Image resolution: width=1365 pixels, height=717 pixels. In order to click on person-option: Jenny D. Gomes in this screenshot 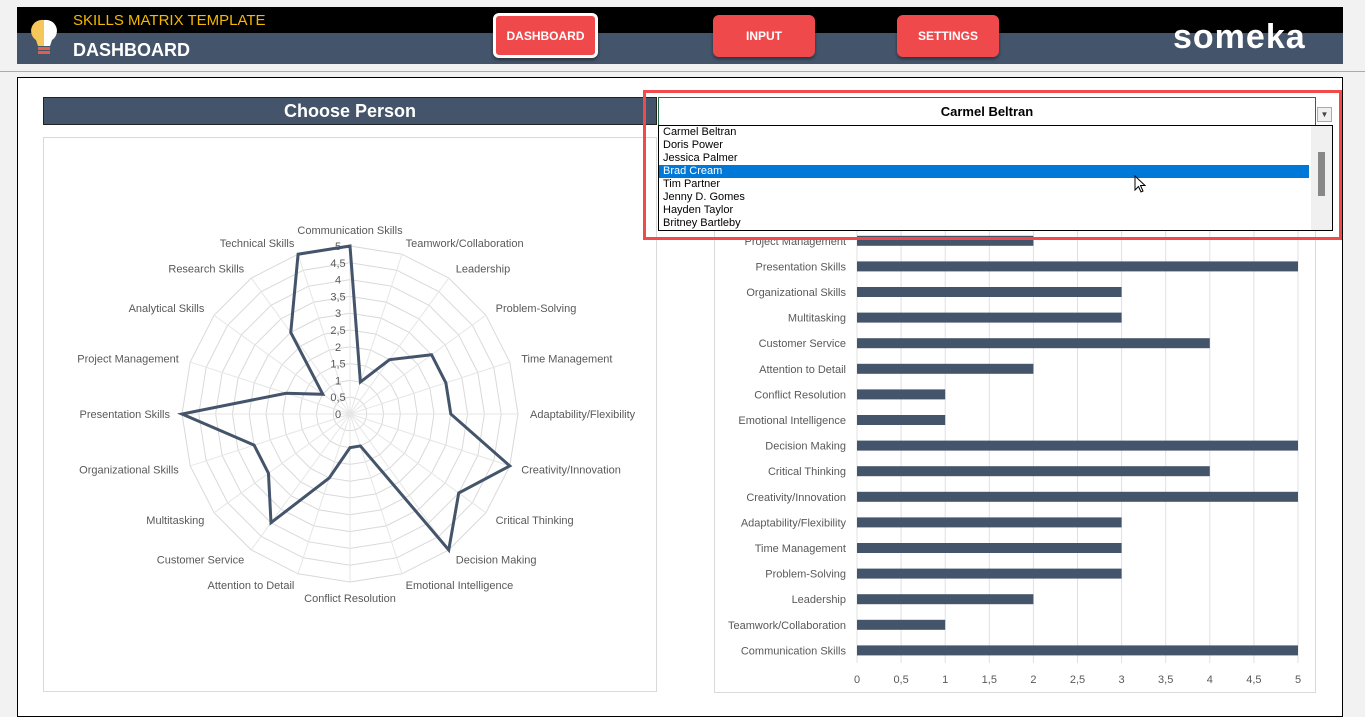, I will do `click(704, 197)`.